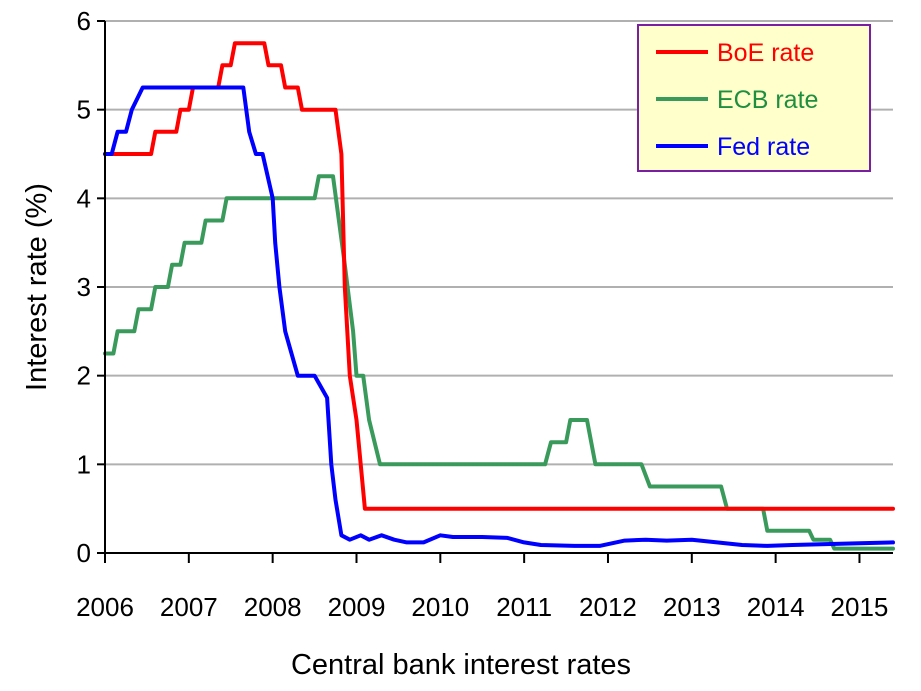 The width and height of the screenshot is (921, 691). I want to click on y-axis-title: Interest rate (%), so click(37, 287).